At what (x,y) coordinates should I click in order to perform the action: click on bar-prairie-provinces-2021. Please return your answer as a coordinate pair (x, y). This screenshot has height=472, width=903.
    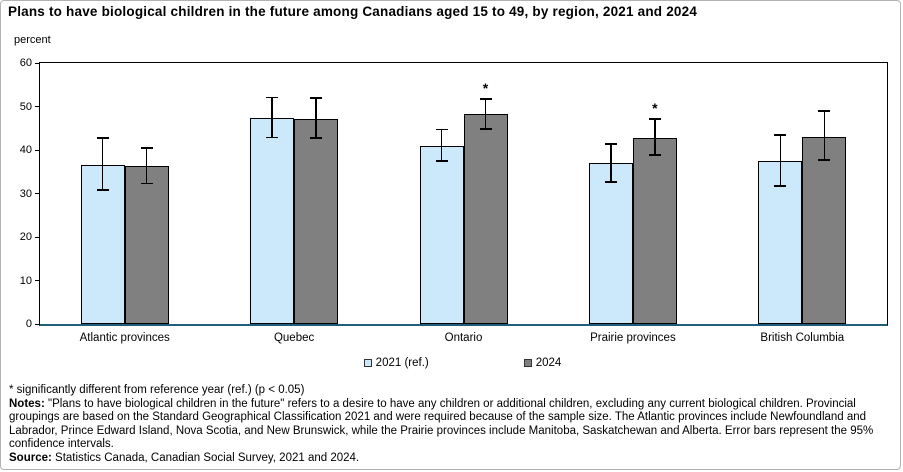
    Looking at the image, I should click on (610, 243).